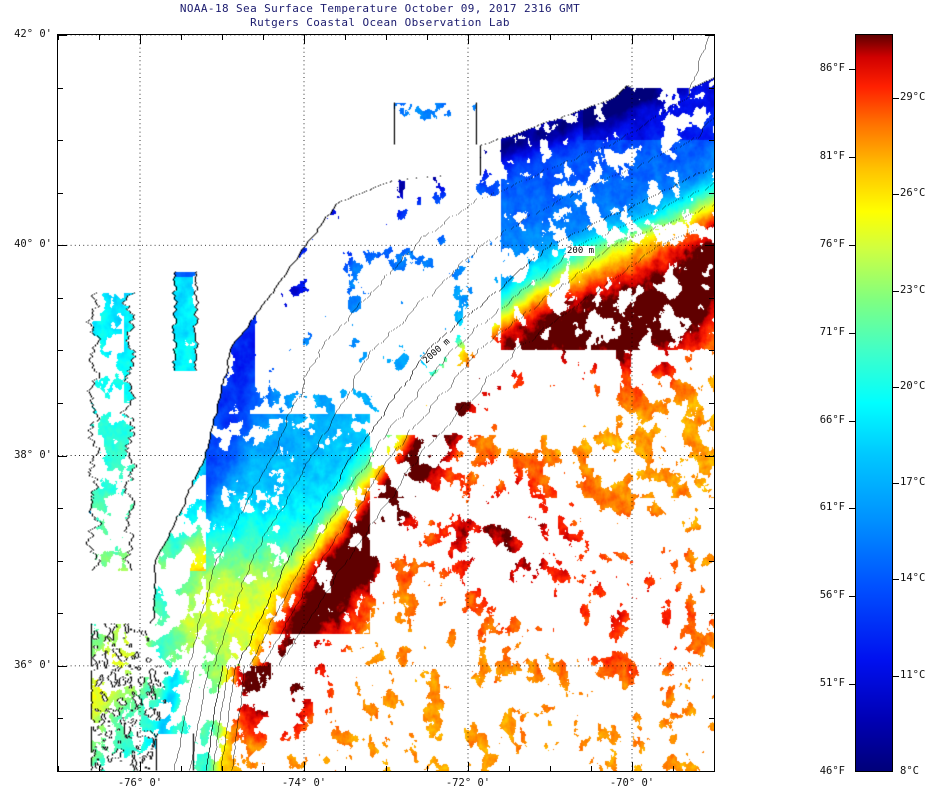 The height and width of the screenshot is (800, 936). What do you see at coordinates (832, 156) in the screenshot?
I see `colorbar-label-fahrenheit: 81°F` at bounding box center [832, 156].